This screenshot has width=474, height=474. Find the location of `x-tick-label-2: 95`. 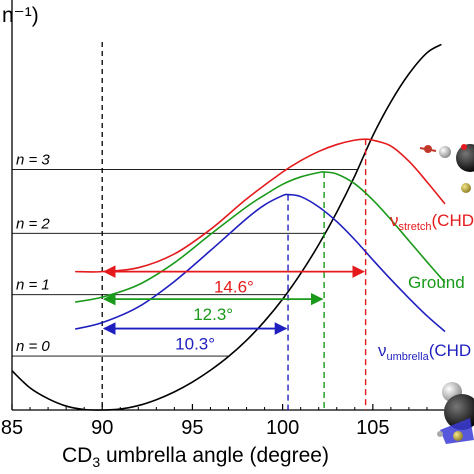

x-tick-label-2: 95 is located at coordinates (192, 428).